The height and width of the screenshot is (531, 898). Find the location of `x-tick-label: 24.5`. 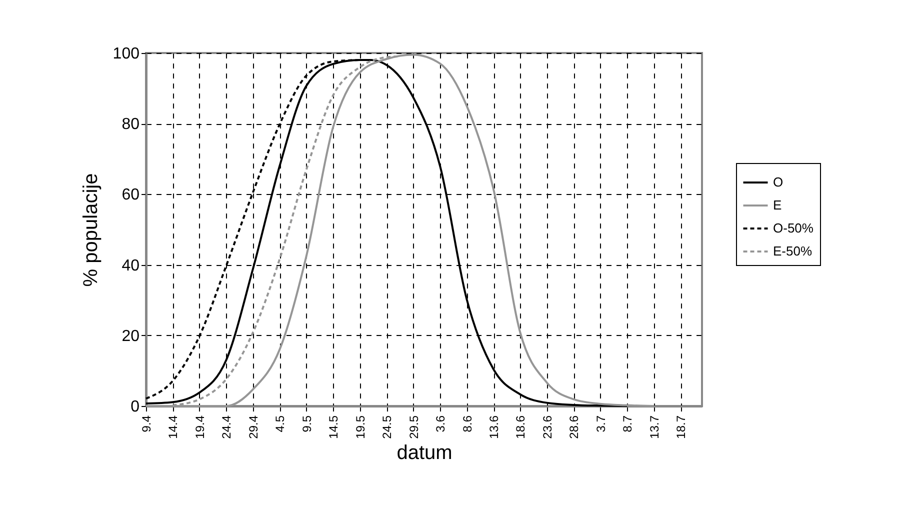

x-tick-label: 24.5 is located at coordinates (387, 427).